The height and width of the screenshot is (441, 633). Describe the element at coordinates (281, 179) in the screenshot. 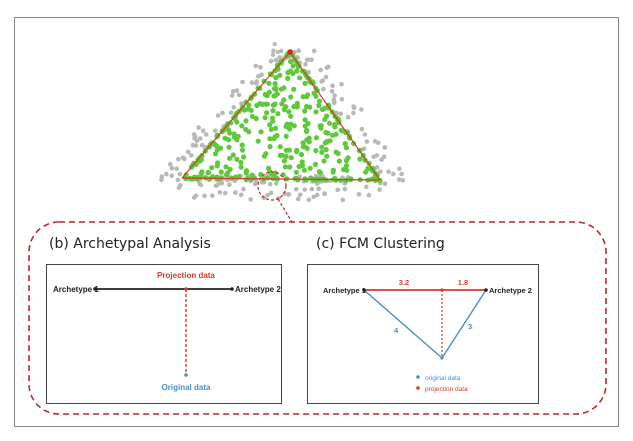

I see `triangle-edge-bottom` at that location.